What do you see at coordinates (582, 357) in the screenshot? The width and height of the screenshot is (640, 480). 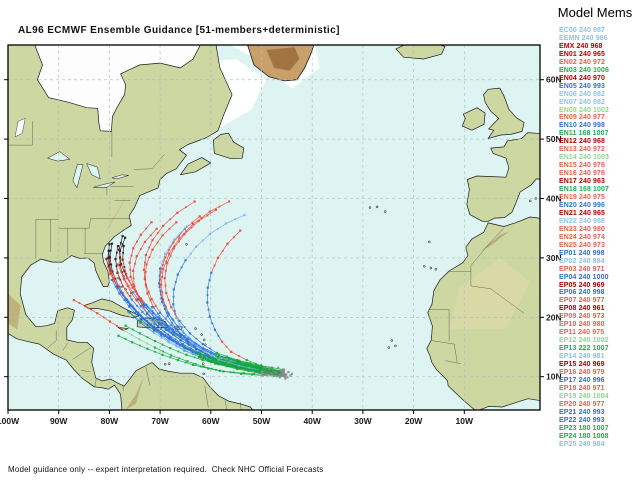 I see `model-member-row: EP14 240 981` at bounding box center [582, 357].